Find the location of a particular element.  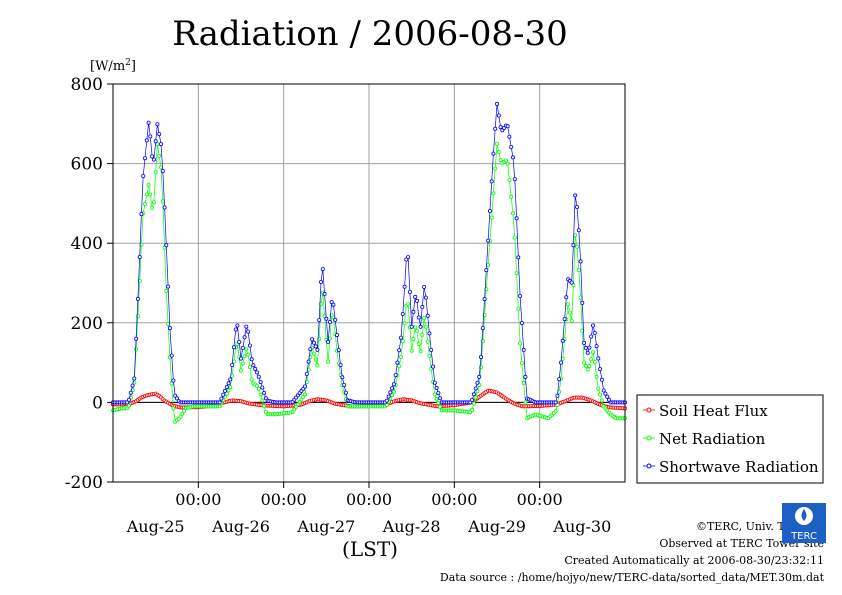

x-day-label: Aug-29 is located at coordinates (496, 526).